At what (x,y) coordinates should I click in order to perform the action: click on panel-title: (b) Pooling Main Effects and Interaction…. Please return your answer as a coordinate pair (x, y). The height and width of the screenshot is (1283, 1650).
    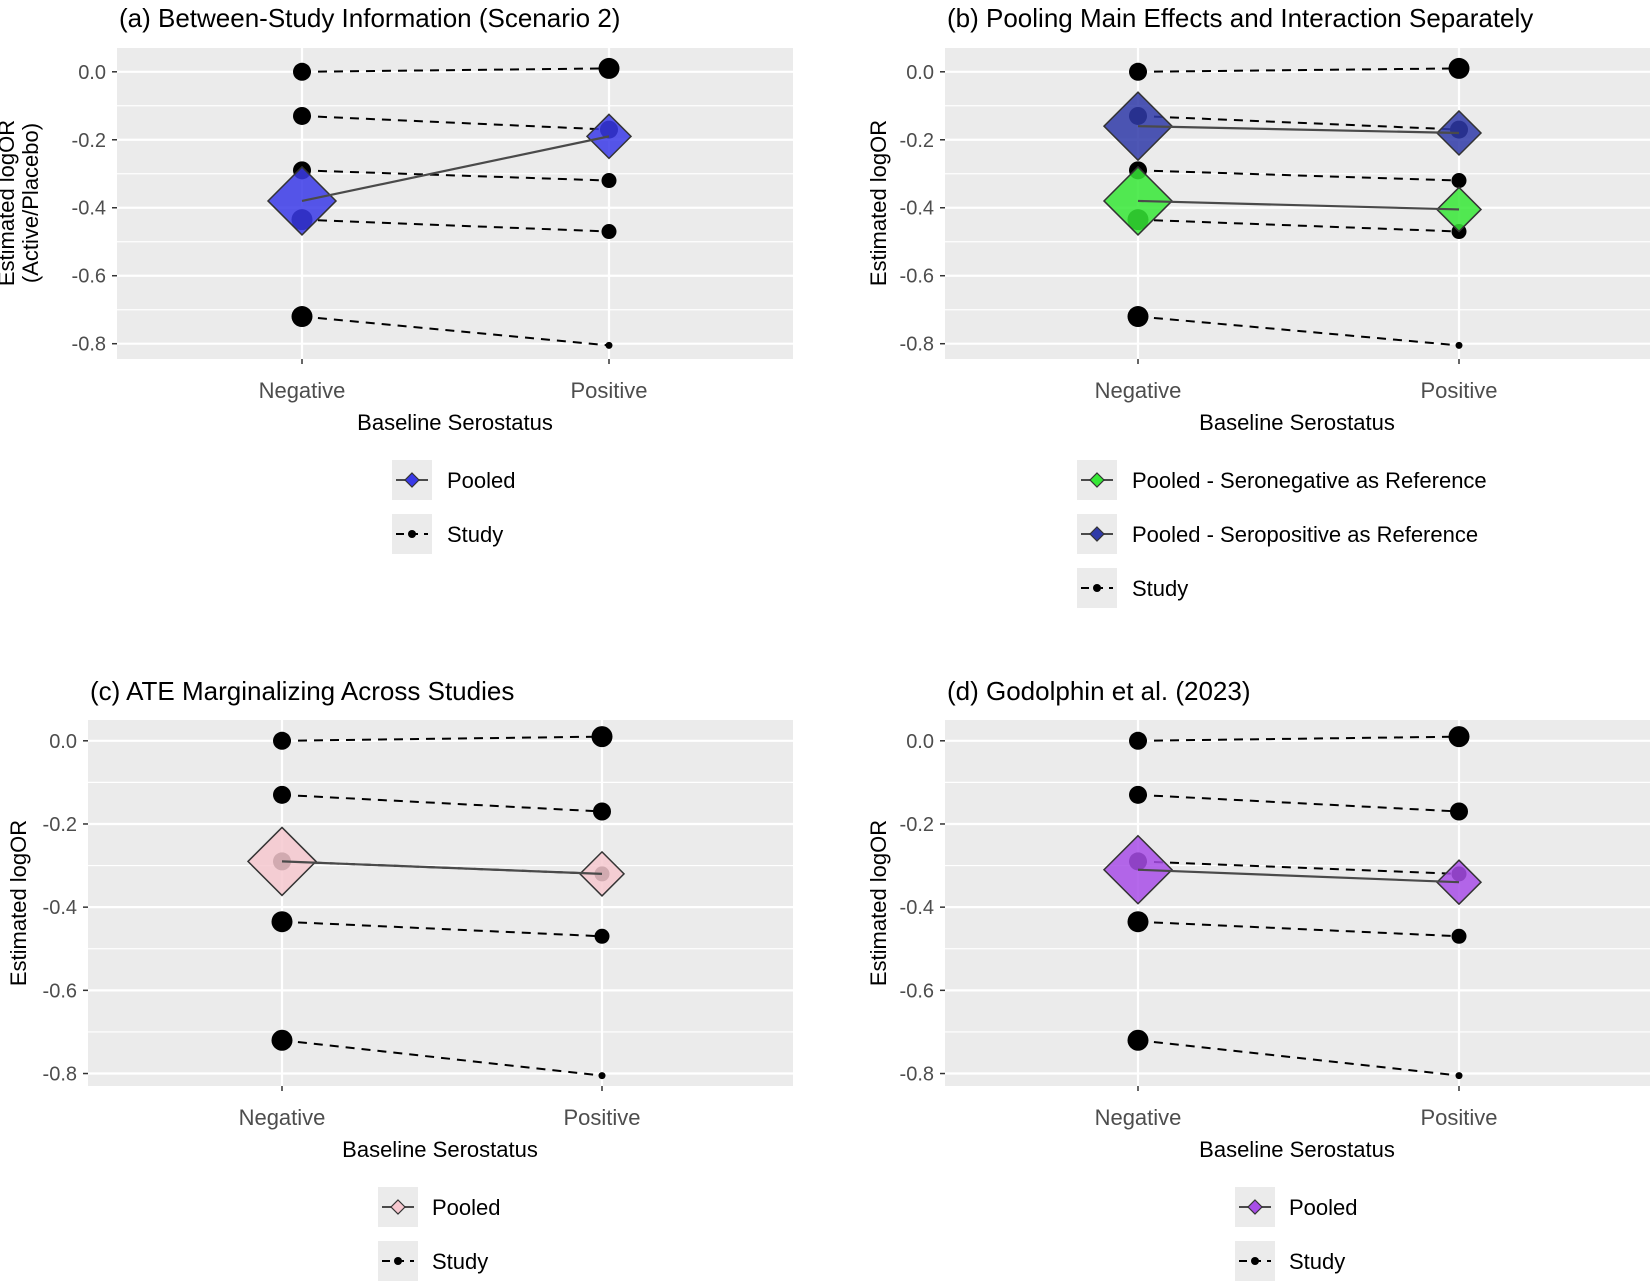
    Looking at the image, I should click on (1240, 18).